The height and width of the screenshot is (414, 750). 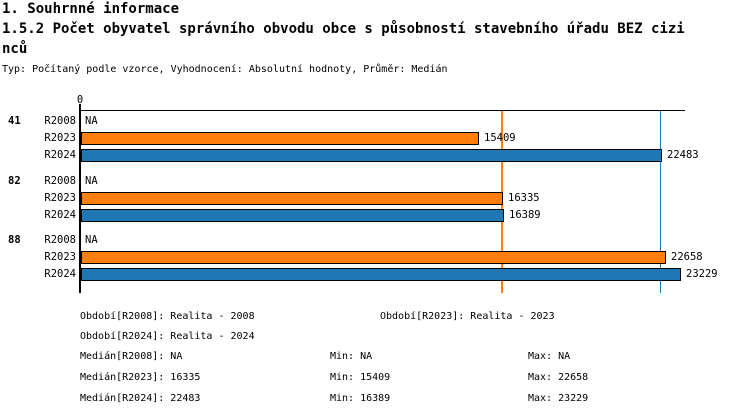 I want to click on axis-baseline, so click(x=80, y=201).